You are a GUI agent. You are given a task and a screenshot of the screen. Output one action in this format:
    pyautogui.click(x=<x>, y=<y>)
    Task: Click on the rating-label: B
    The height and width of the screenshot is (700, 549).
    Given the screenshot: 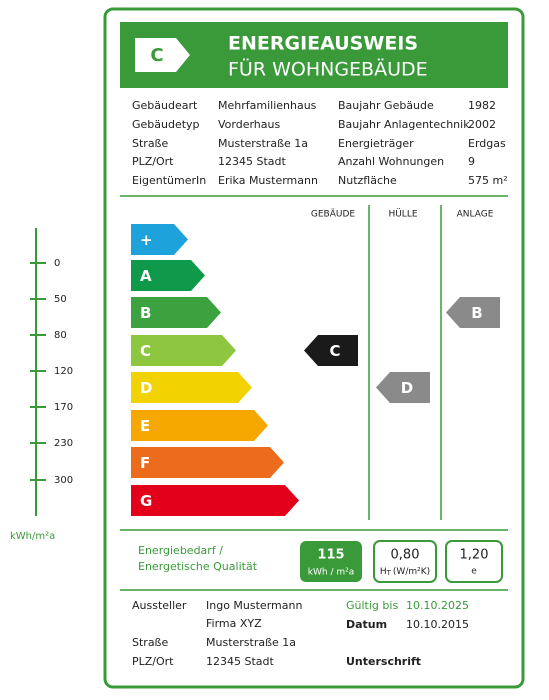 What is the action you would take?
    pyautogui.click(x=476, y=313)
    